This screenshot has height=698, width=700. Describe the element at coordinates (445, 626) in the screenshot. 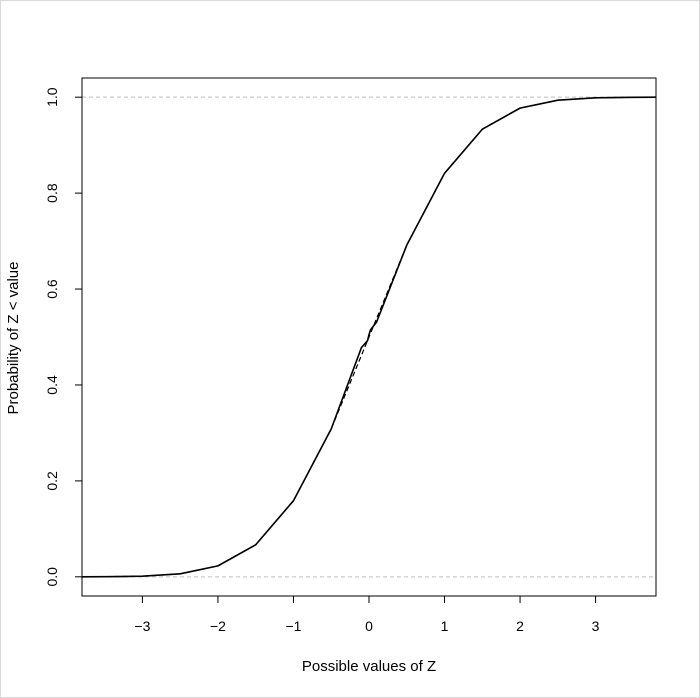

I see `x-tick-label: 1` at that location.